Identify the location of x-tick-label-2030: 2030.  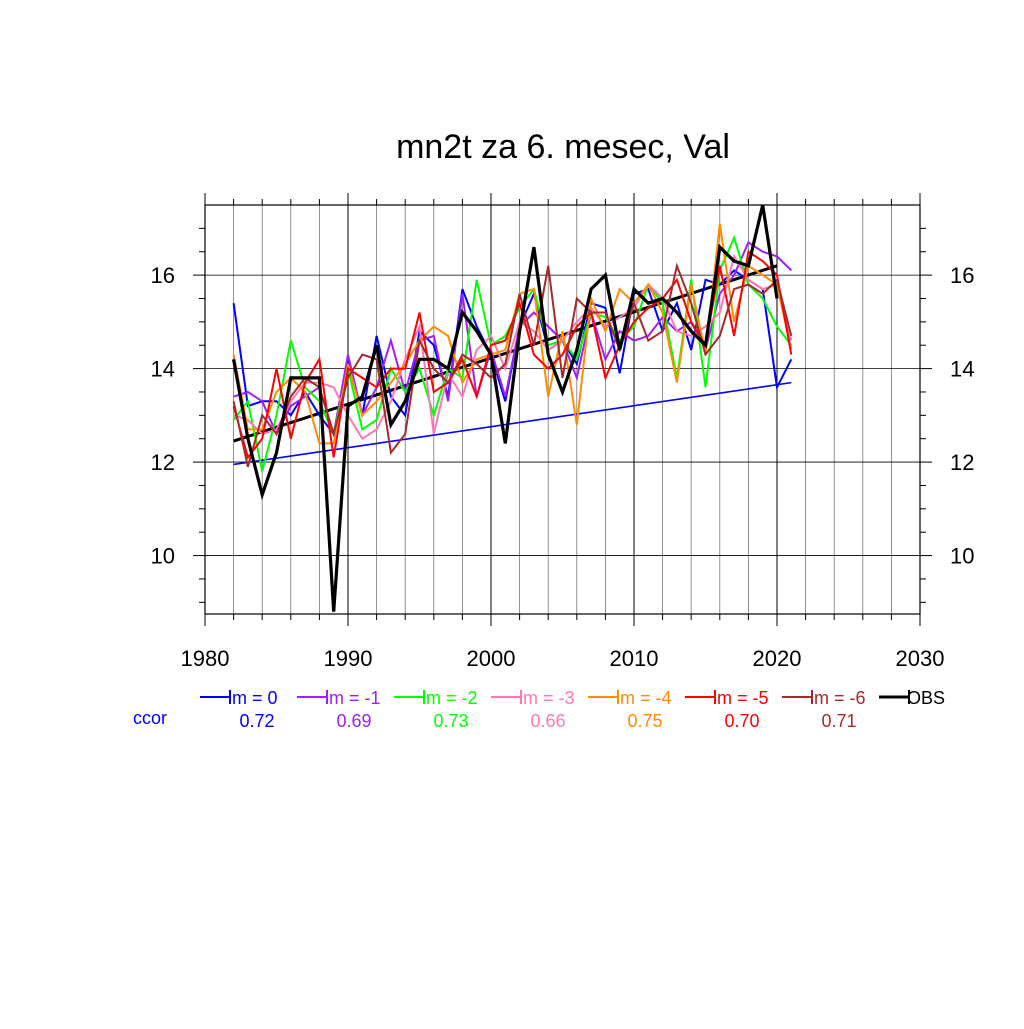
(920, 658).